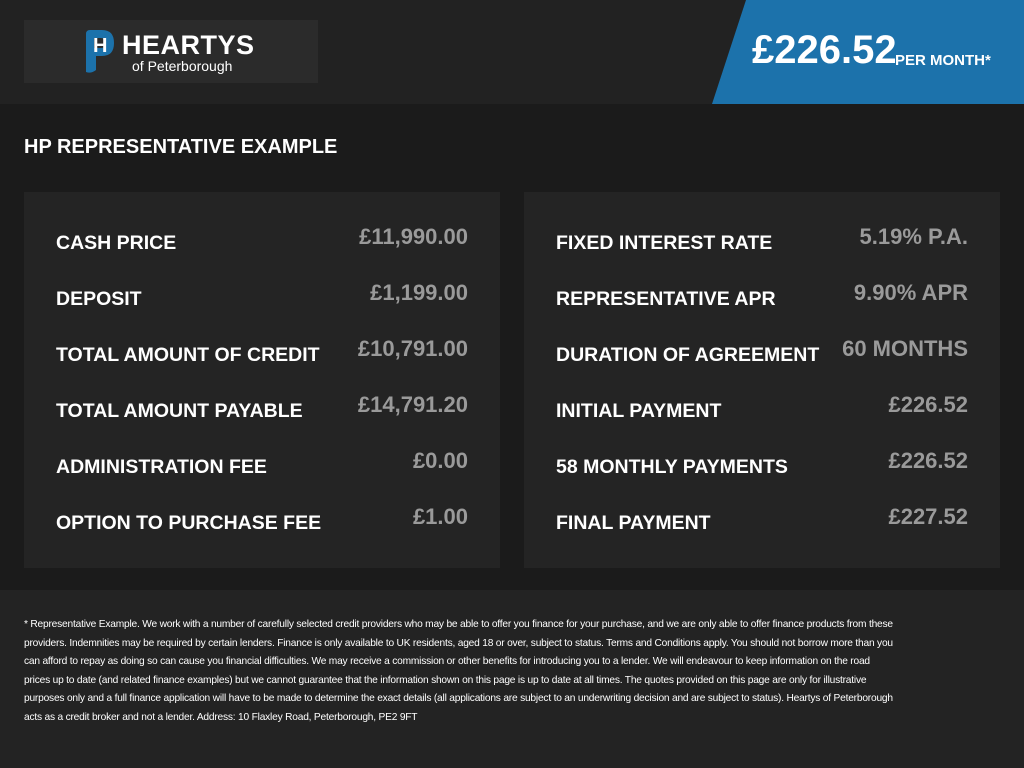 Image resolution: width=1024 pixels, height=768 pixels. What do you see at coordinates (179, 411) in the screenshot?
I see `row-label: TOTAL AMOUNT PAYABLE` at bounding box center [179, 411].